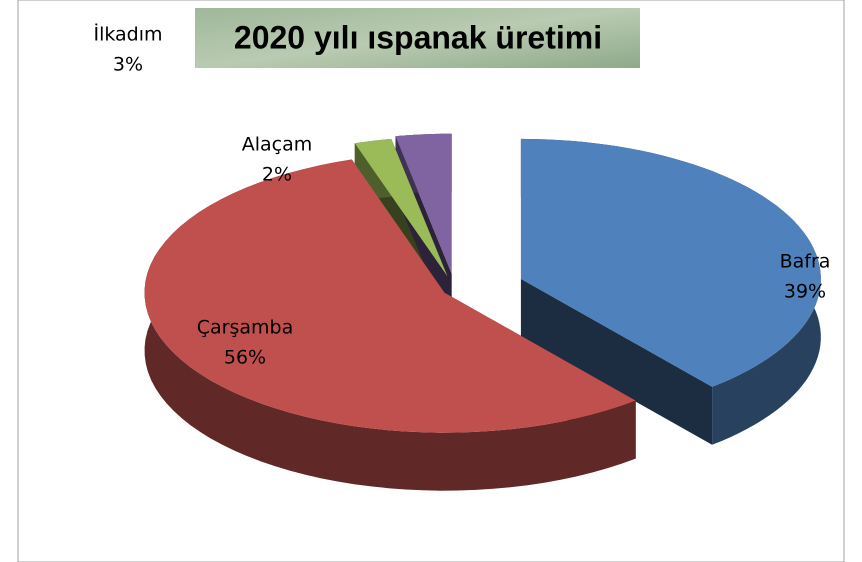 The image size is (862, 562). Describe the element at coordinates (245, 358) in the screenshot. I see `value-label: 56%` at that location.